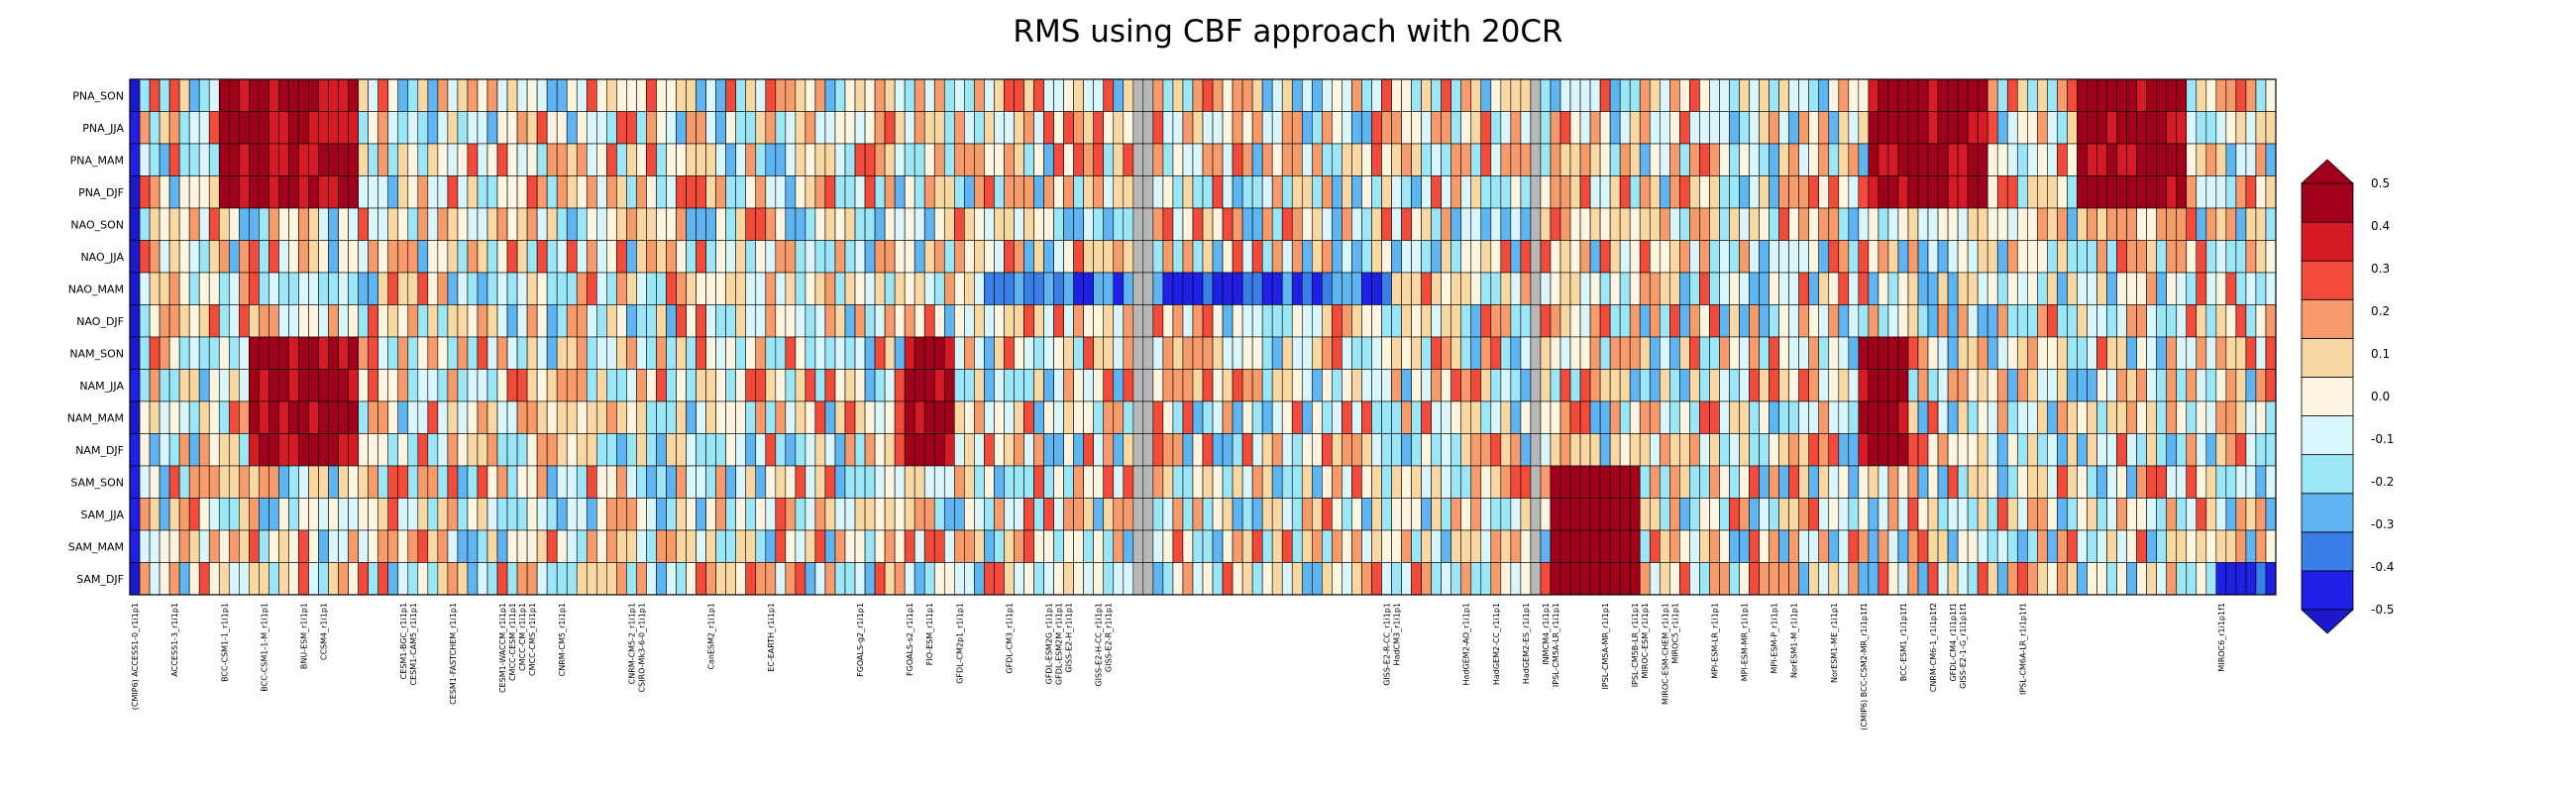  Describe the element at coordinates (1904, 642) in the screenshot. I see `column-label: BCC-ESM1_r1i1p1f1` at that location.